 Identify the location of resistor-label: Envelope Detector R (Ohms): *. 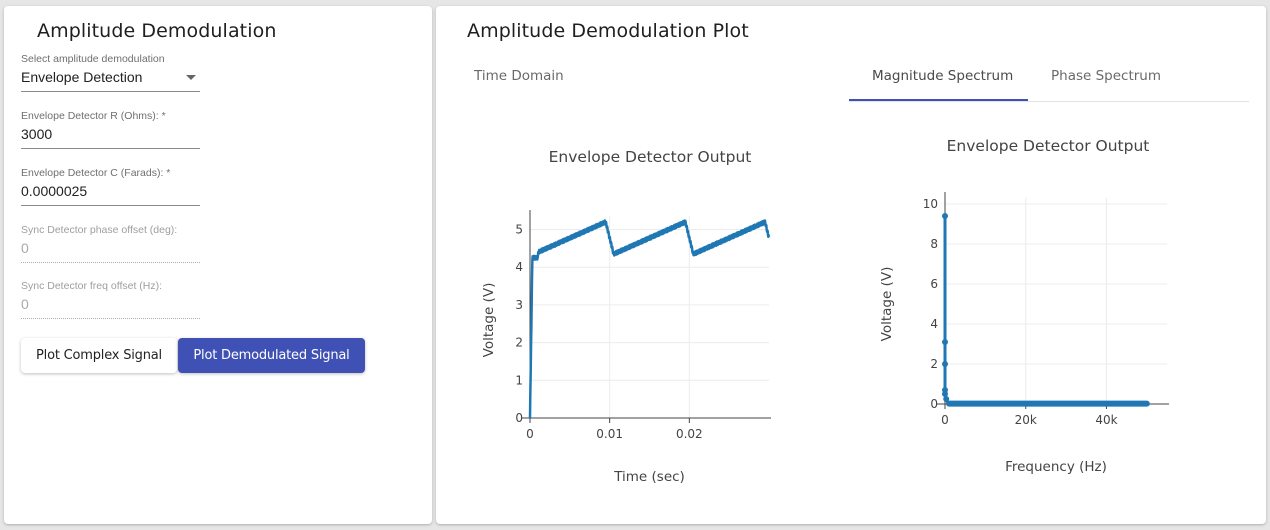
(93, 116).